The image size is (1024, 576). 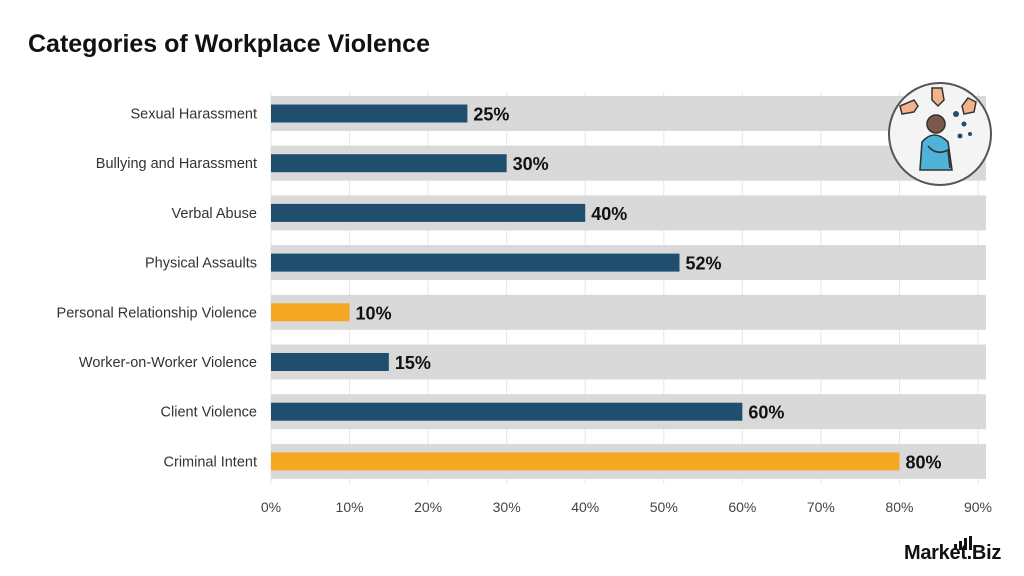 I want to click on category-label: Sexual Harassment, so click(x=193, y=115).